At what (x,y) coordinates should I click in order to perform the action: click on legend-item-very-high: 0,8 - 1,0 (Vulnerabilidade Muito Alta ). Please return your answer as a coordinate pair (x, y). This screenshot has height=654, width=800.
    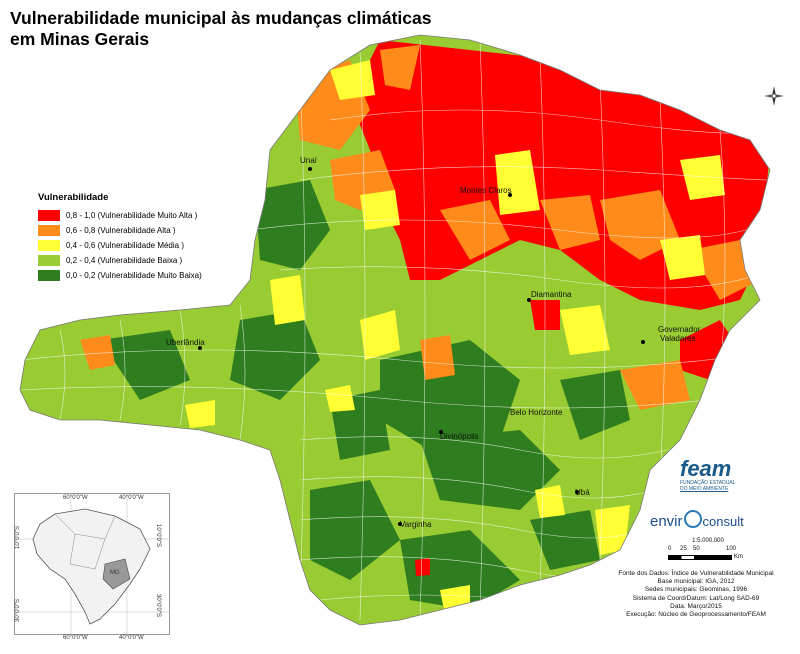
    Looking at the image, I should click on (120, 215).